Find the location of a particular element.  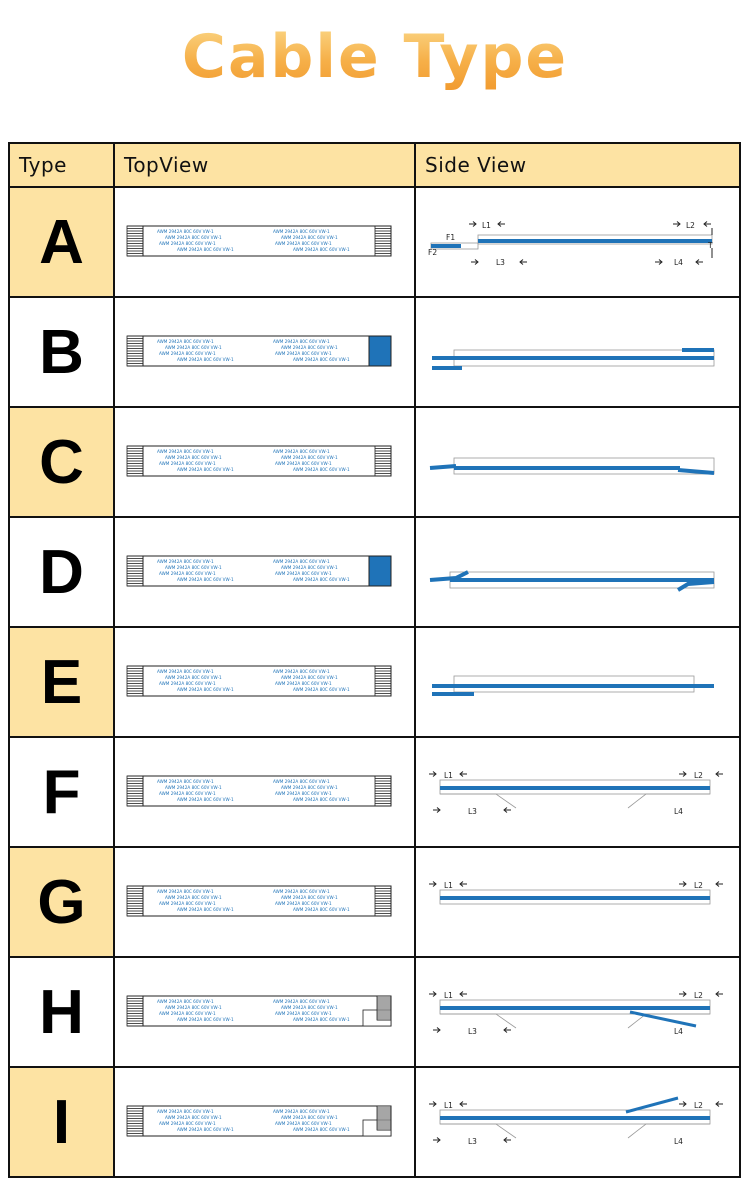

type-cell: B is located at coordinates (61, 352).